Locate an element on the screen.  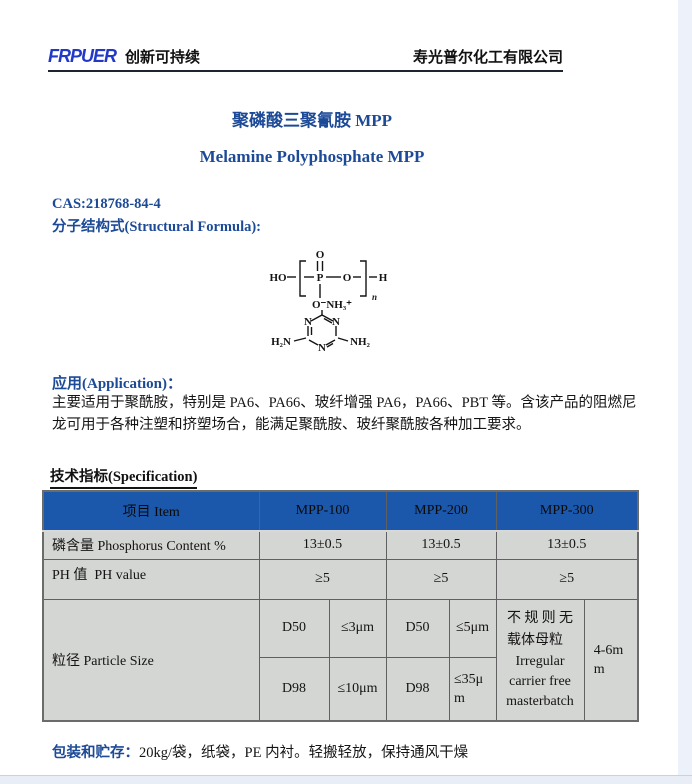
ph-mpp300: ≥5 is located at coordinates (567, 579).